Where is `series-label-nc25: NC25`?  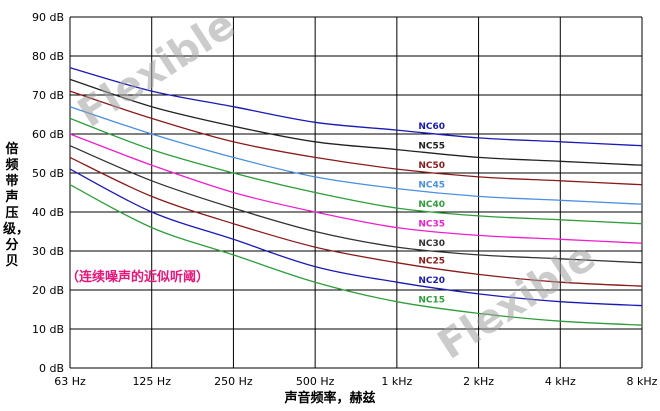 series-label-nc25: NC25 is located at coordinates (431, 262).